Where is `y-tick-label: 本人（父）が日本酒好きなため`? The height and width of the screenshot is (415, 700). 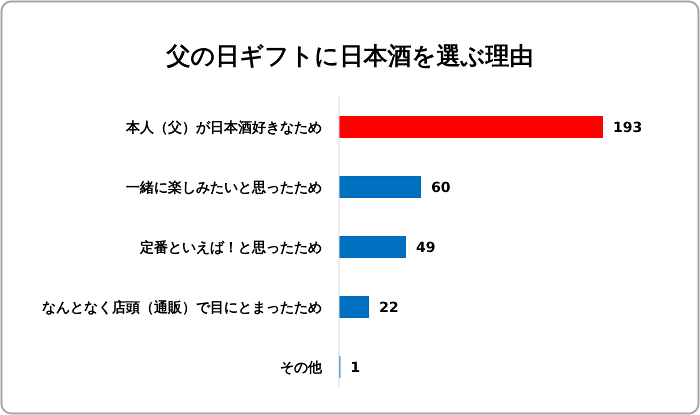 y-tick-label: 本人（父）が日本酒好きなため is located at coordinates (223, 128).